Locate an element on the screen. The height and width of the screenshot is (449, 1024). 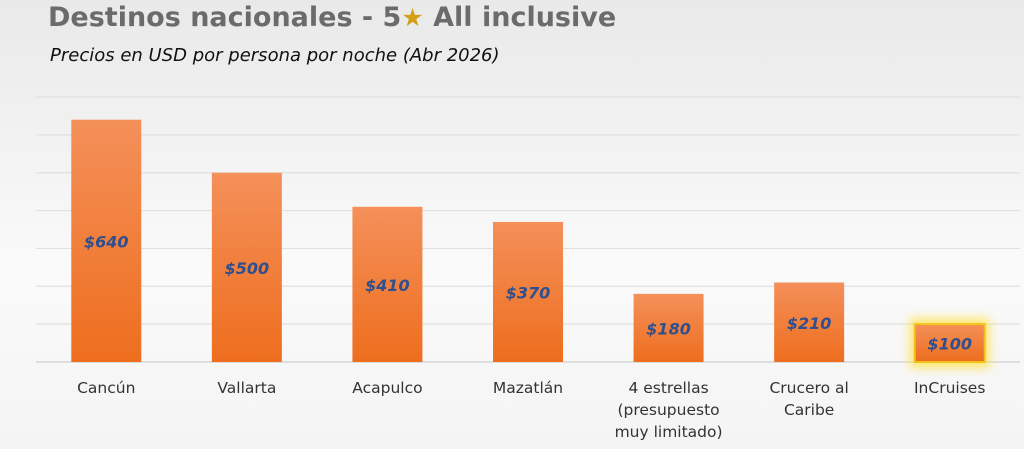
x-tick-label: Mazatlán is located at coordinates (528, 388).